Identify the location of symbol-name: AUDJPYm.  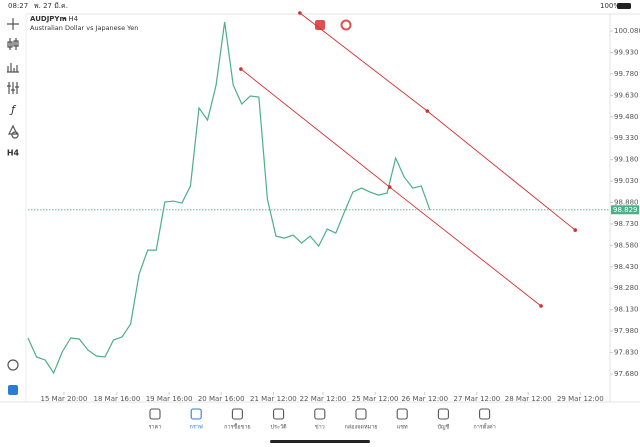
(48, 19).